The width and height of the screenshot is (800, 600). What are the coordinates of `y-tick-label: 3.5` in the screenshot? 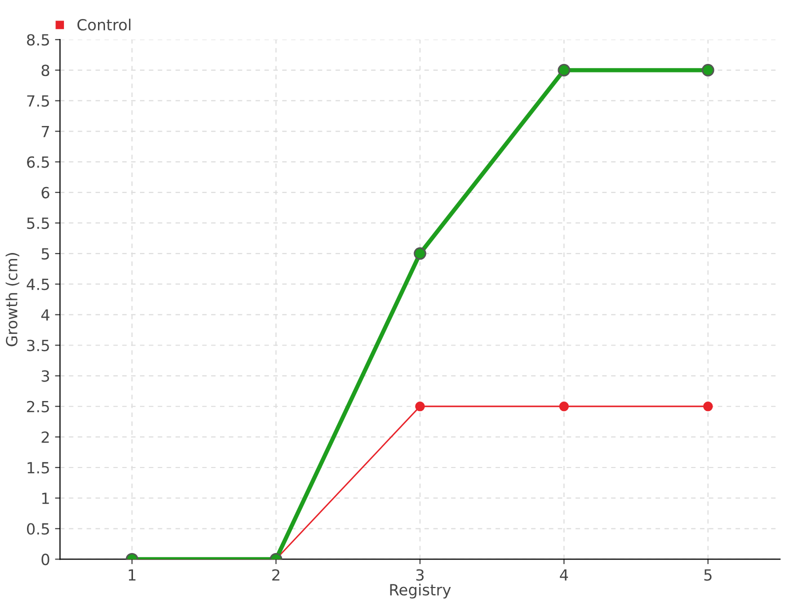 It's located at (38, 346).